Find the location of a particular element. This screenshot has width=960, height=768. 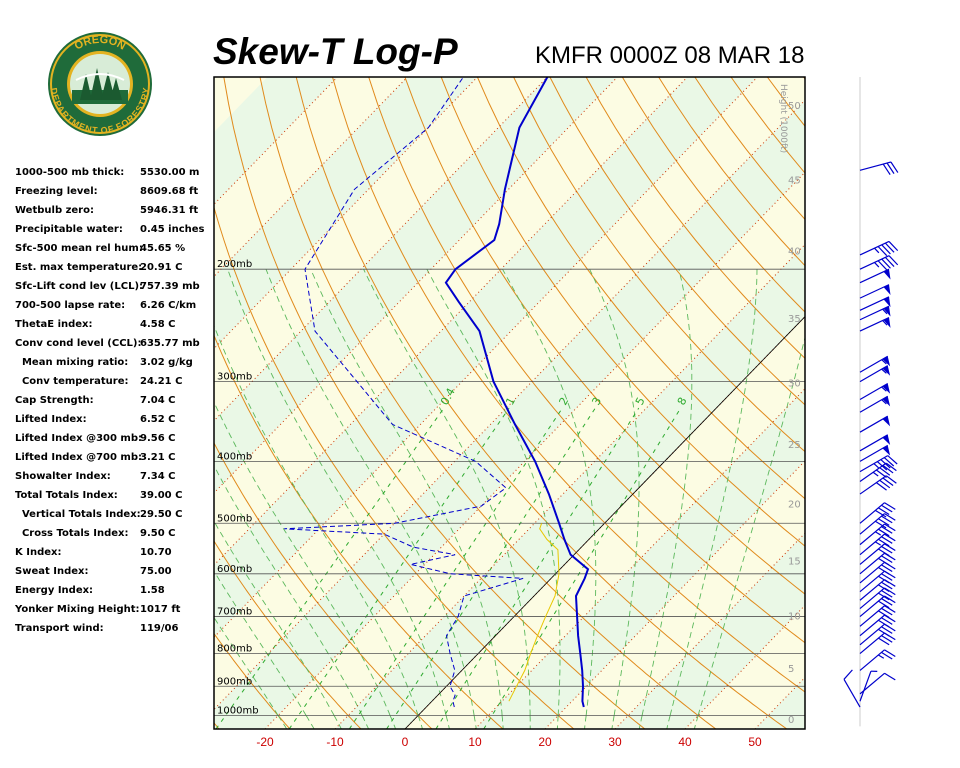

index-value: 20.91 C is located at coordinates (161, 267).